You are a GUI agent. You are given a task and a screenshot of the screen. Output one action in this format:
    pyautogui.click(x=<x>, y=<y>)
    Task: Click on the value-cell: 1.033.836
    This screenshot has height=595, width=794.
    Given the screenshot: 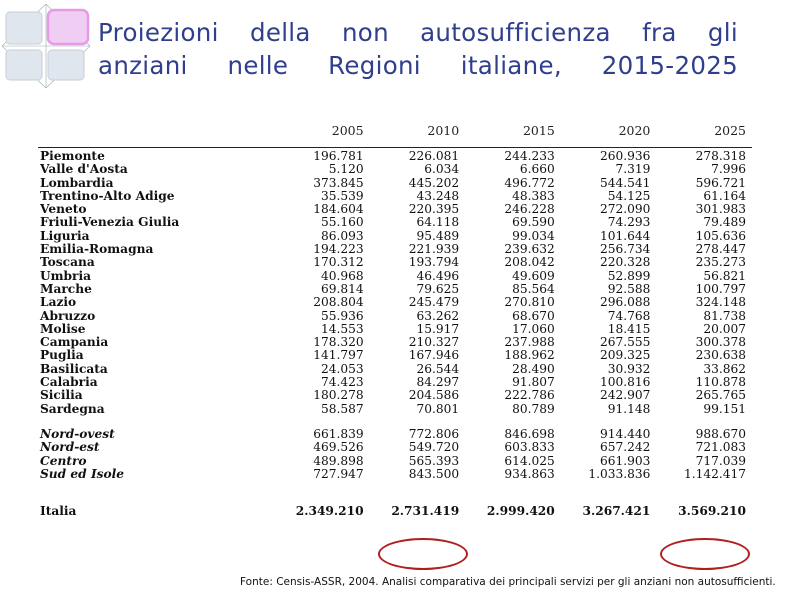 What is the action you would take?
    pyautogui.click(x=619, y=473)
    